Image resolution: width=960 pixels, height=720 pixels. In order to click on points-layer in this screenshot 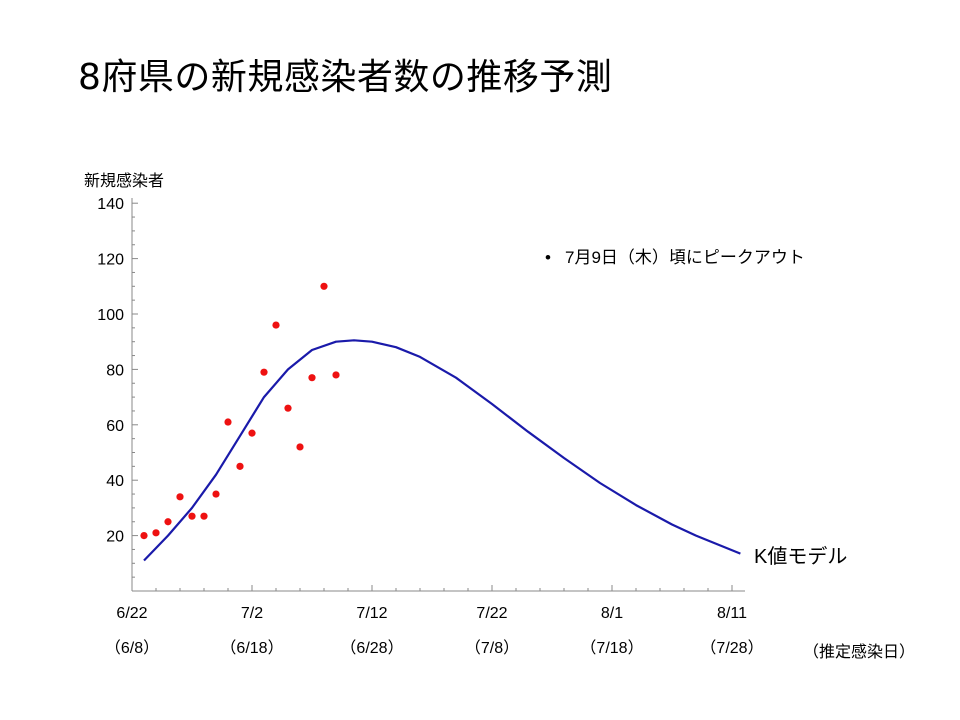, I will do `click(240, 411)`.